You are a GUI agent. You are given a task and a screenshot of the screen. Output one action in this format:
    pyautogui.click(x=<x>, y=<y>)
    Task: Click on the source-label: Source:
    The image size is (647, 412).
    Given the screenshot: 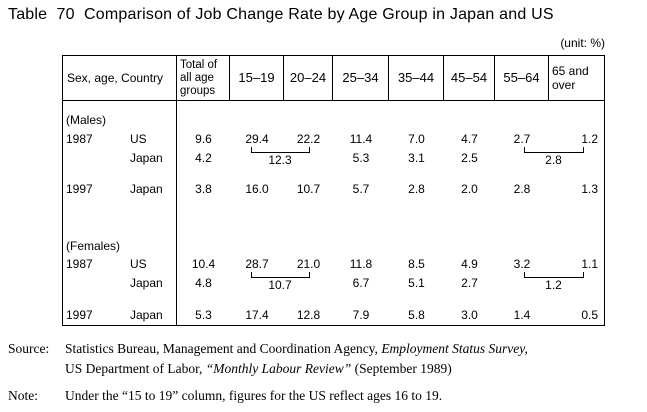 What is the action you would take?
    pyautogui.click(x=29, y=348)
    